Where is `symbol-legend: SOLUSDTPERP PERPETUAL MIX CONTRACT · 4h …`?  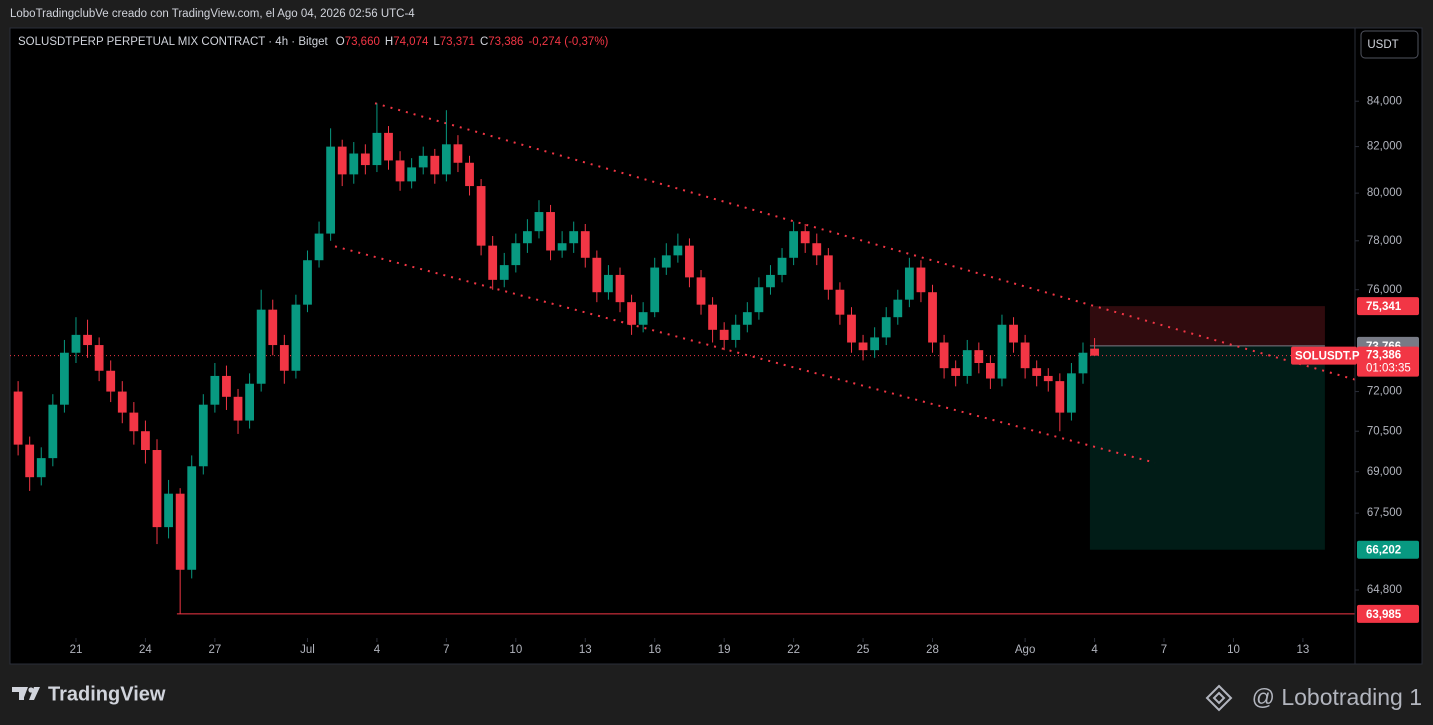 symbol-legend: SOLUSDTPERP PERPETUAL MIX CONTRACT · 4h … is located at coordinates (313, 42).